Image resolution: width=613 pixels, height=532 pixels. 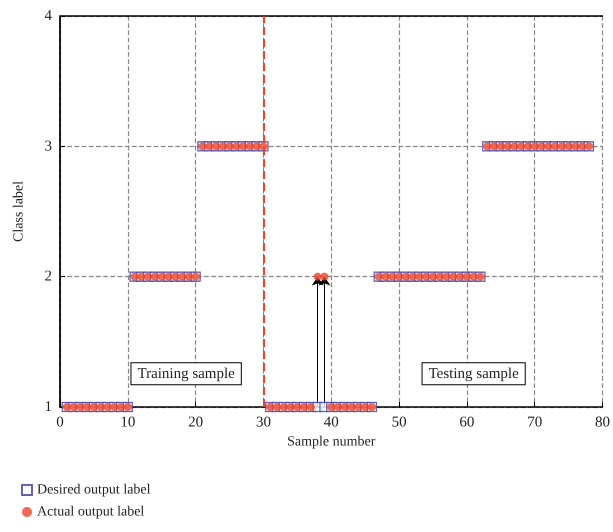 What do you see at coordinates (94, 490) in the screenshot?
I see `legend-label: Desired output label` at bounding box center [94, 490].